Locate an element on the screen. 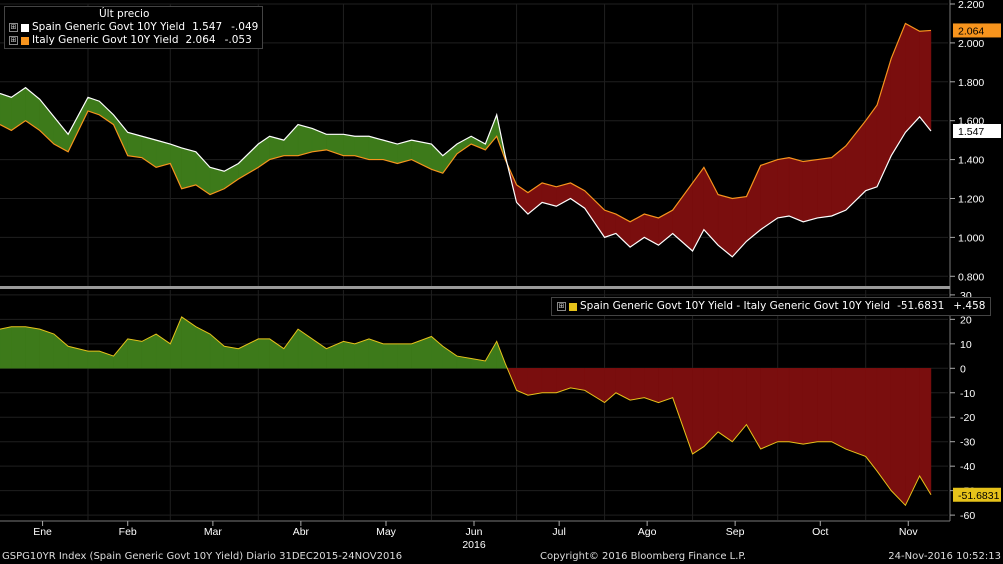 Image resolution: width=1003 pixels, height=564 pixels. y-tick-label: 0.800 is located at coordinates (971, 277).